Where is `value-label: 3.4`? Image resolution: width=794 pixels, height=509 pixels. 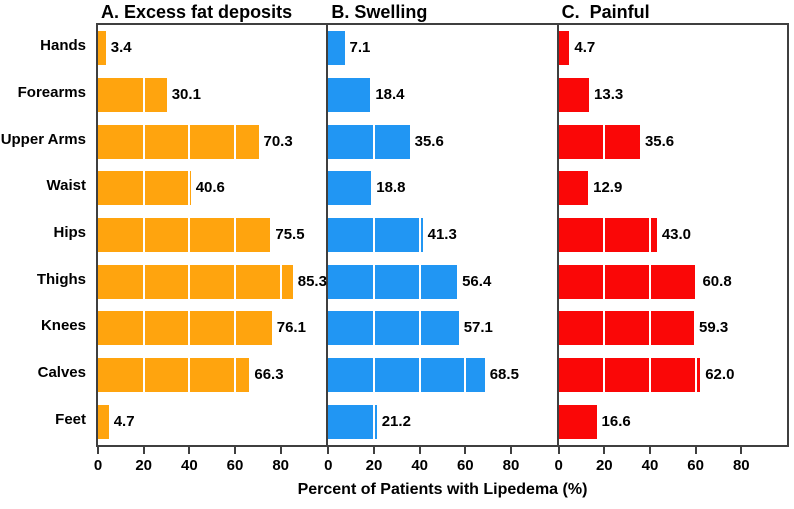
value-label: 3.4 is located at coordinates (121, 48).